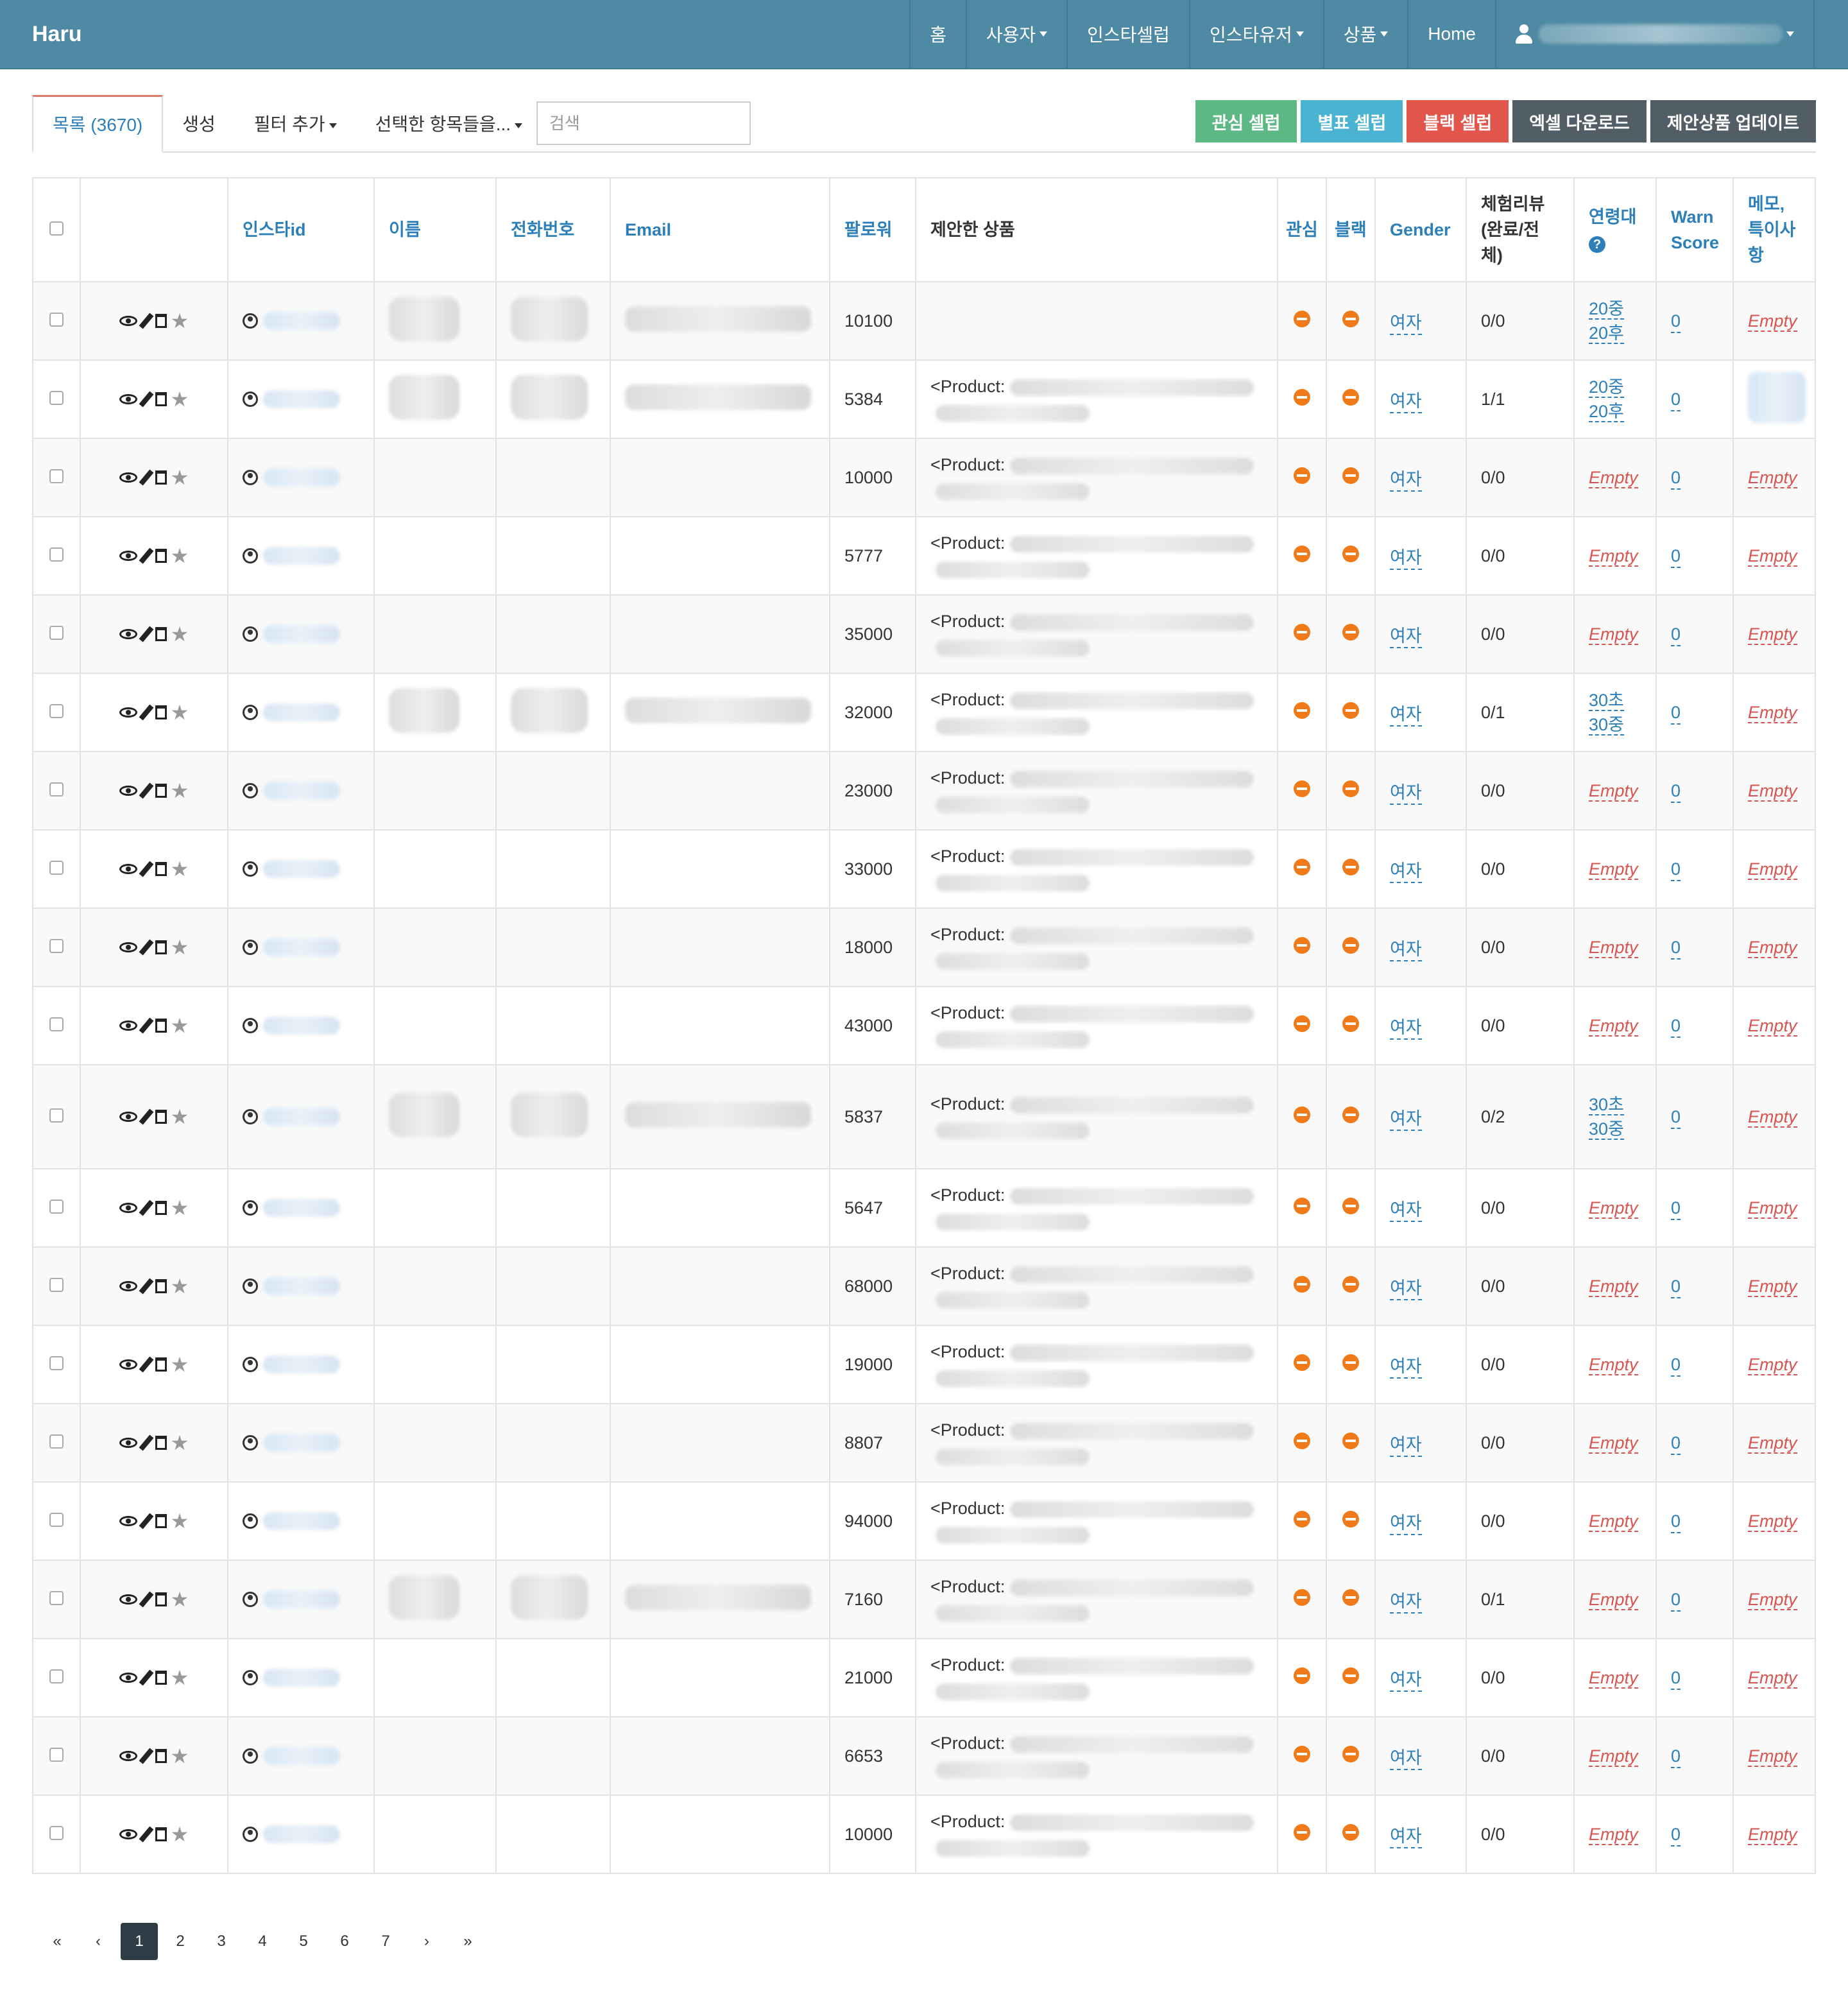 The width and height of the screenshot is (1848, 2014). I want to click on user-menu, so click(1655, 34).